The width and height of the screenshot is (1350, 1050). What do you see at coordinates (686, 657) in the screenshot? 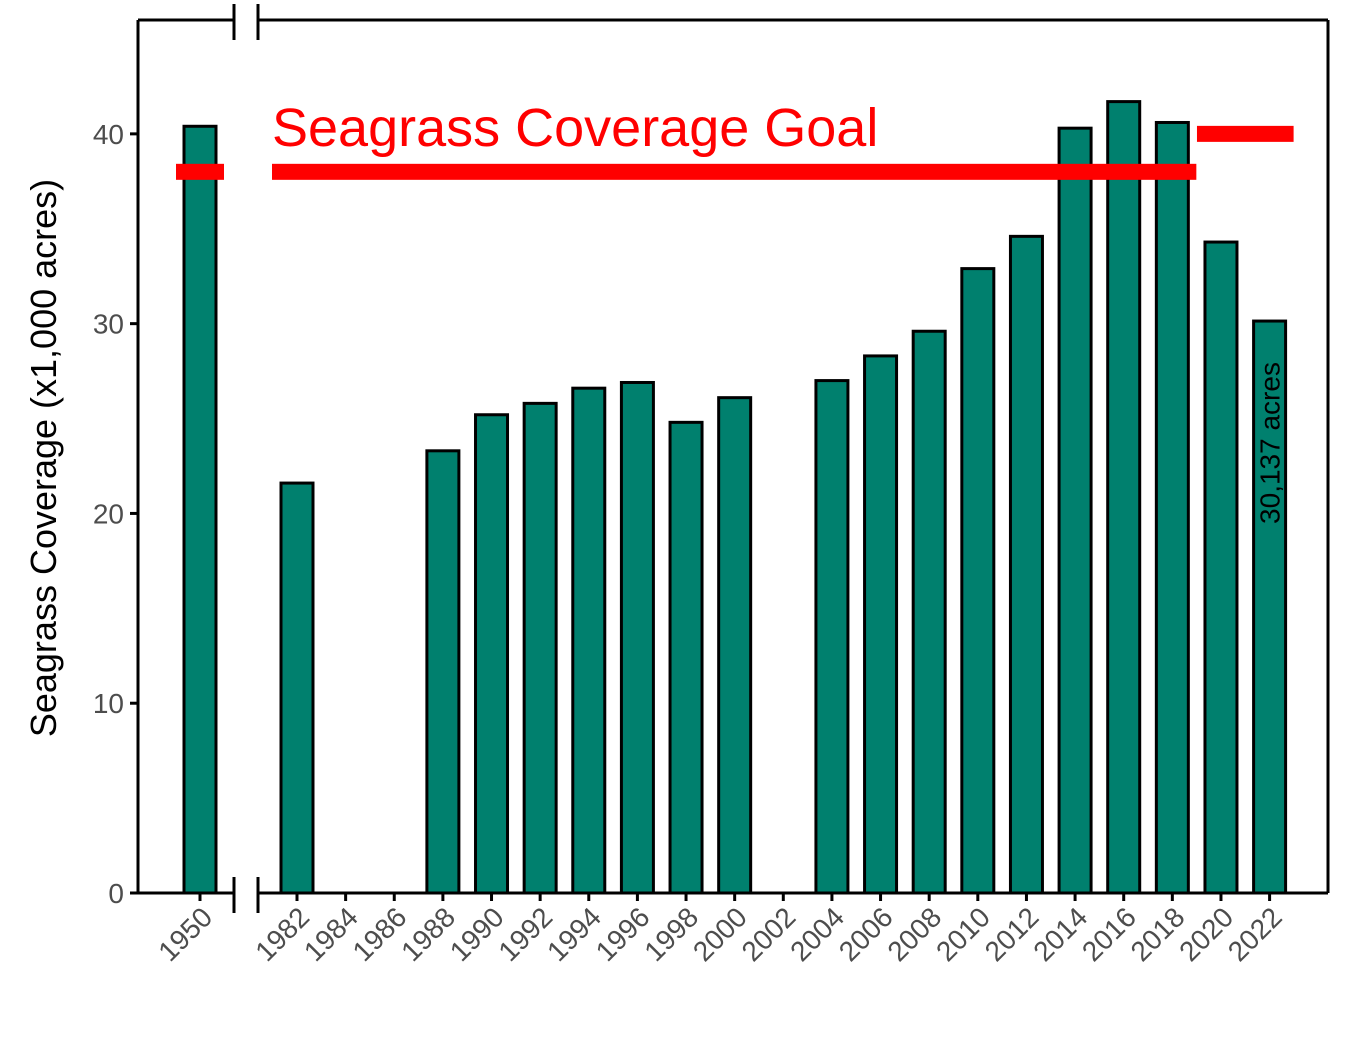
I see `bar-1998` at bounding box center [686, 657].